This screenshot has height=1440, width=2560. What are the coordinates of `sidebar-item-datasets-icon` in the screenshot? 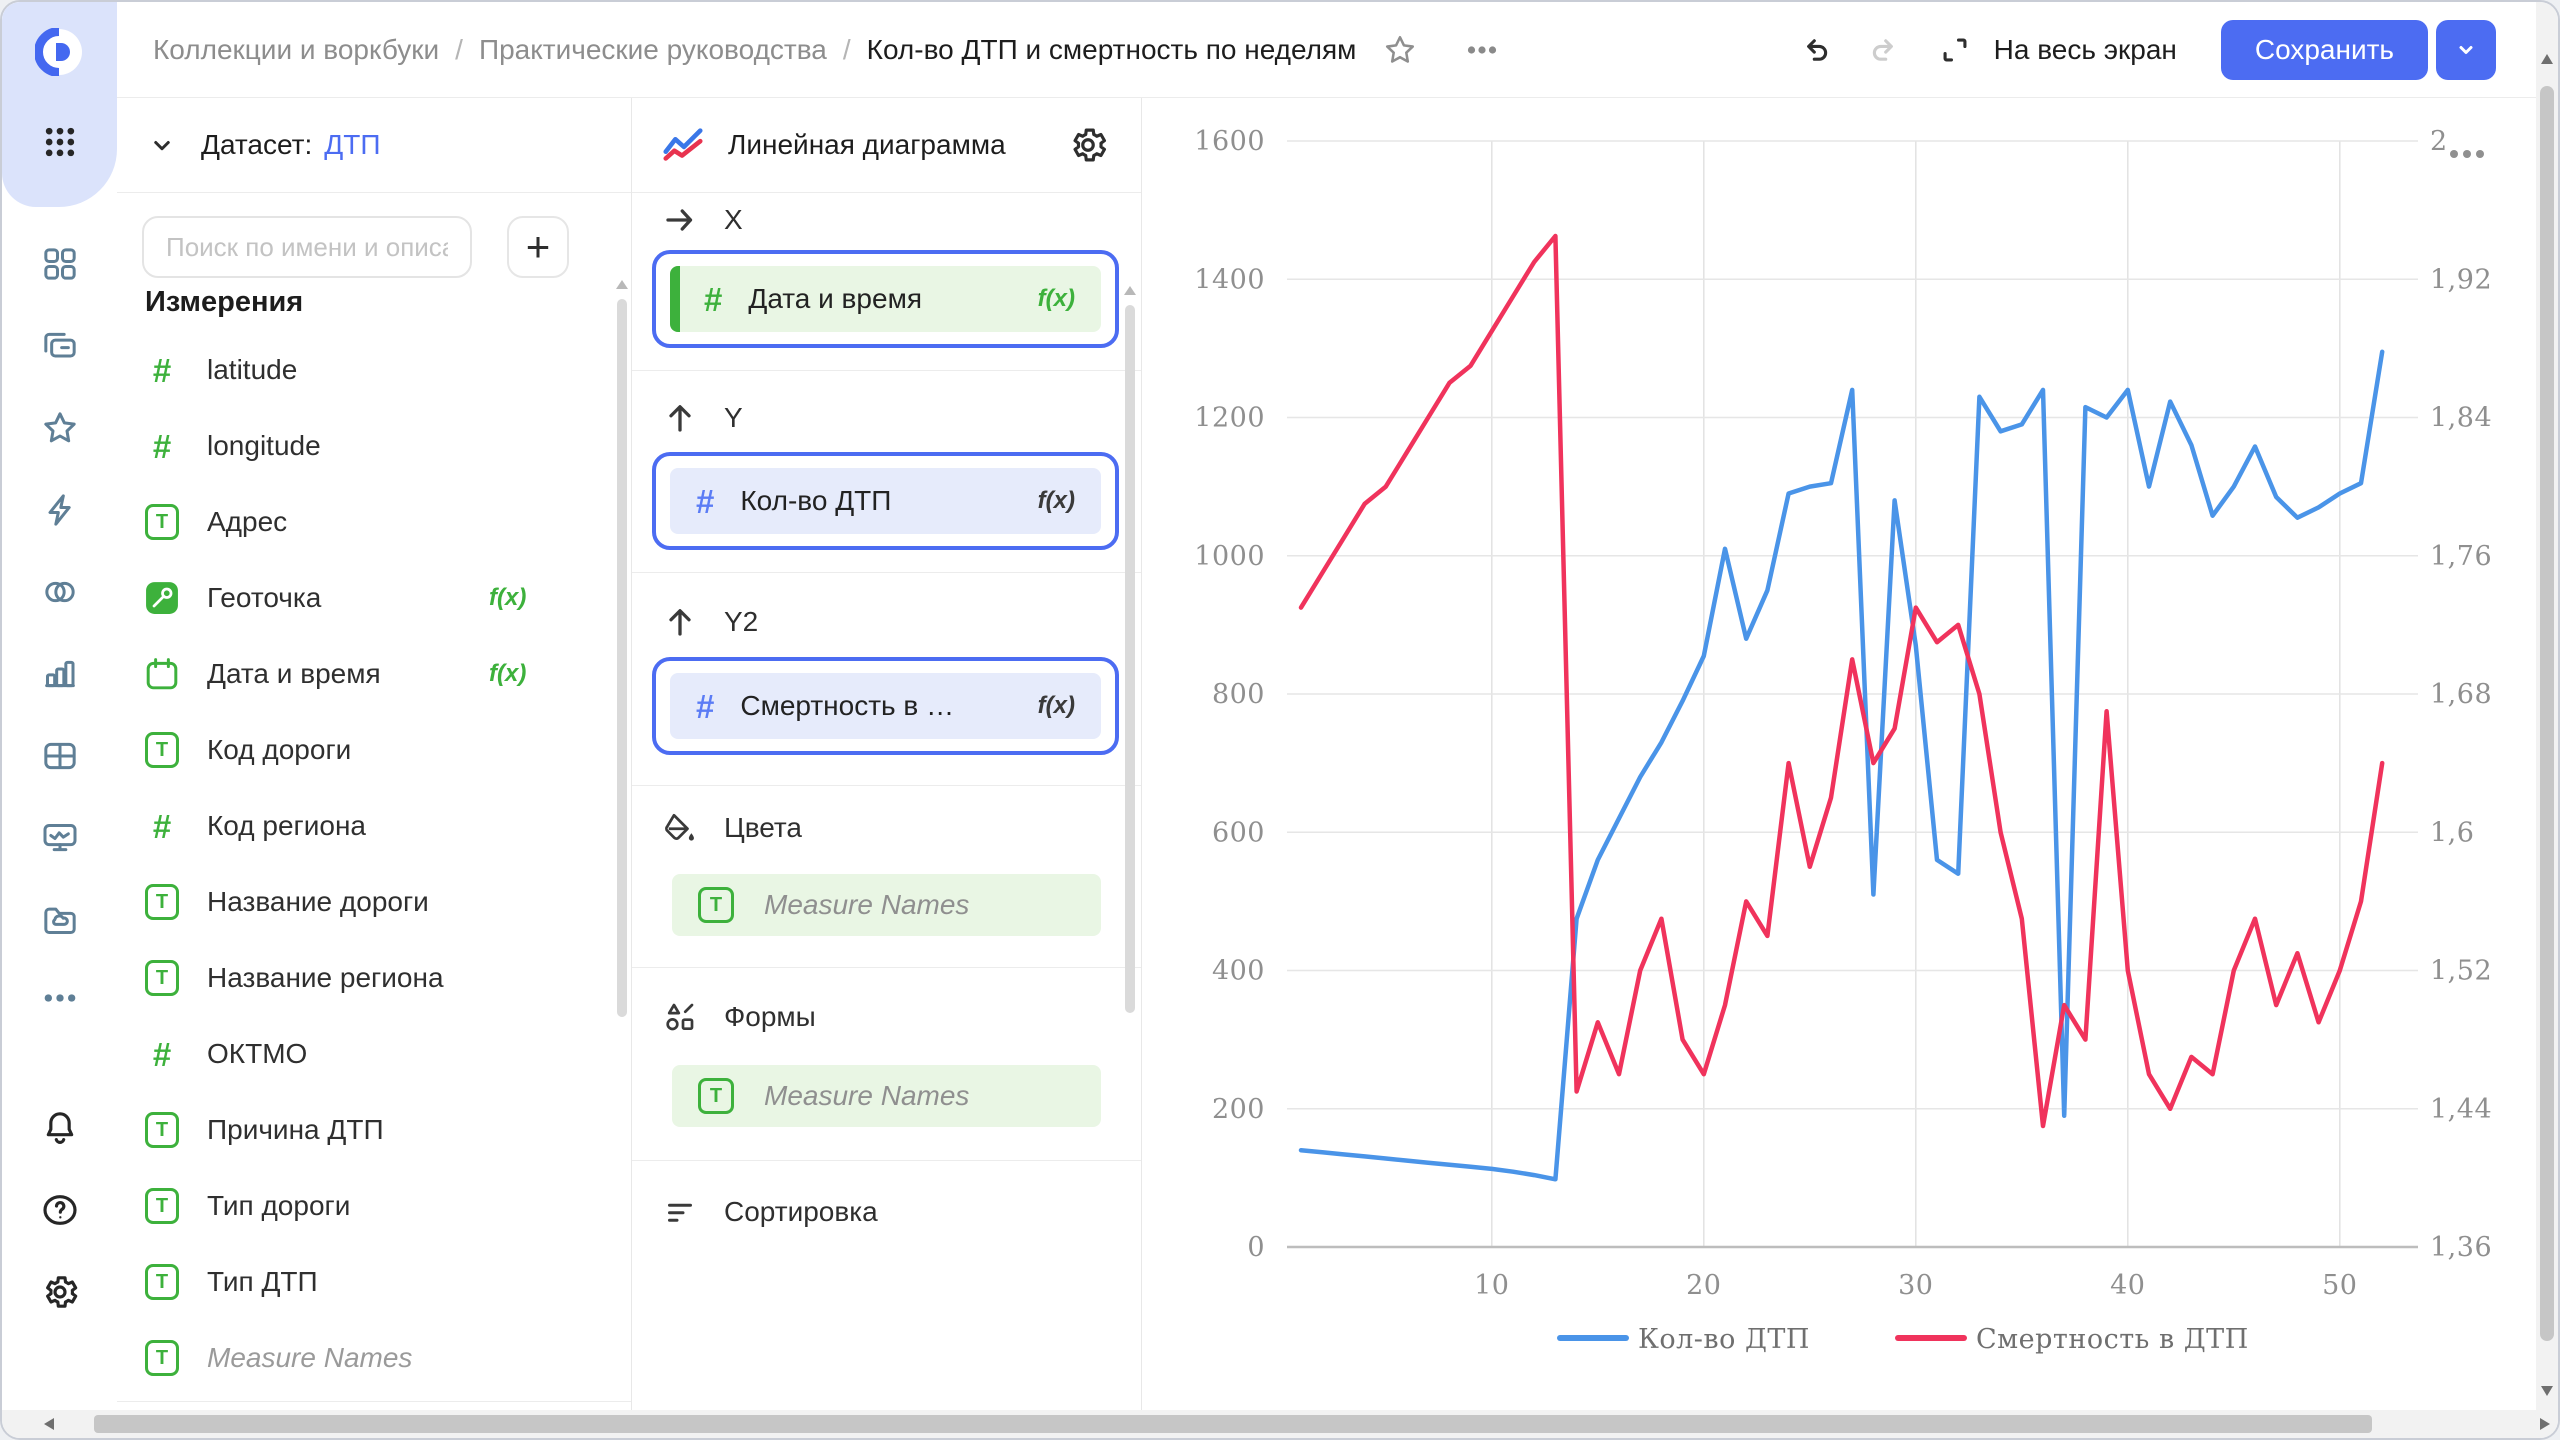 It's located at (59, 592).